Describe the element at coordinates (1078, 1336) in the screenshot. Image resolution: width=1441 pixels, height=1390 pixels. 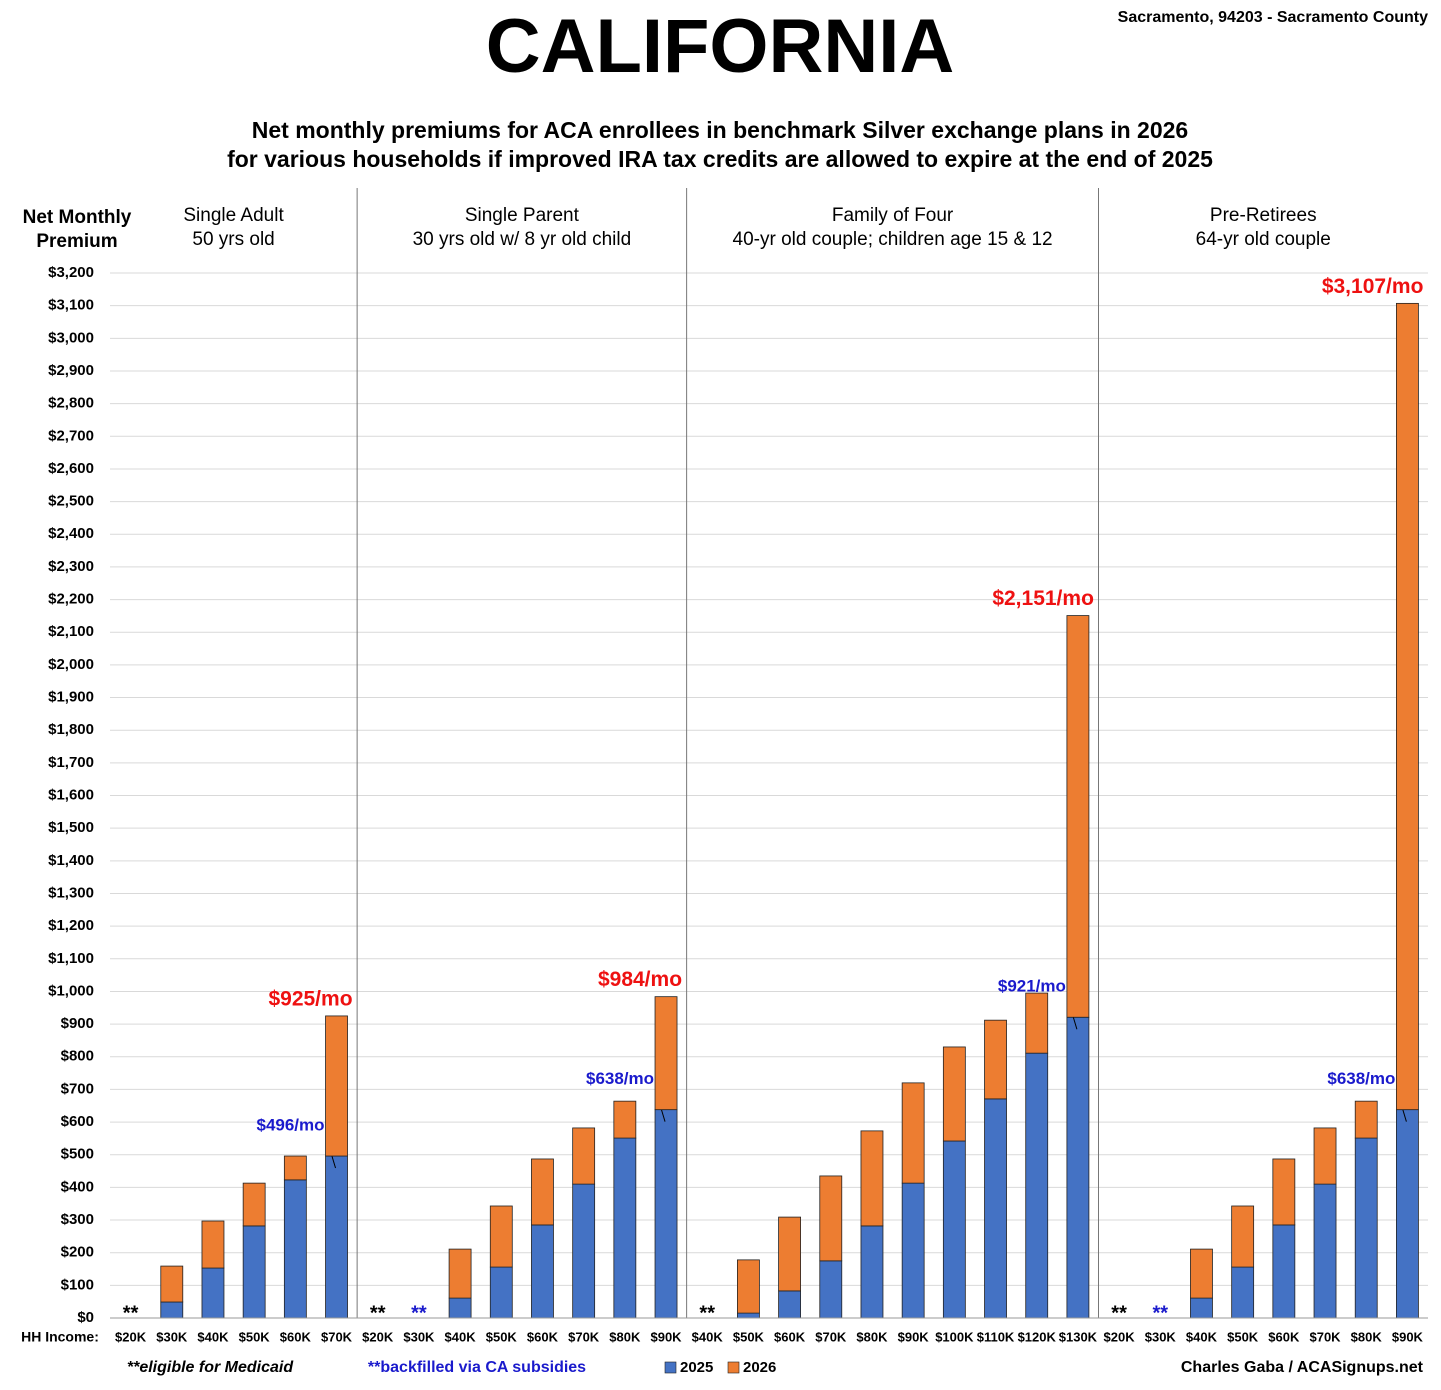
I see `x-tick-label: $130K` at that location.